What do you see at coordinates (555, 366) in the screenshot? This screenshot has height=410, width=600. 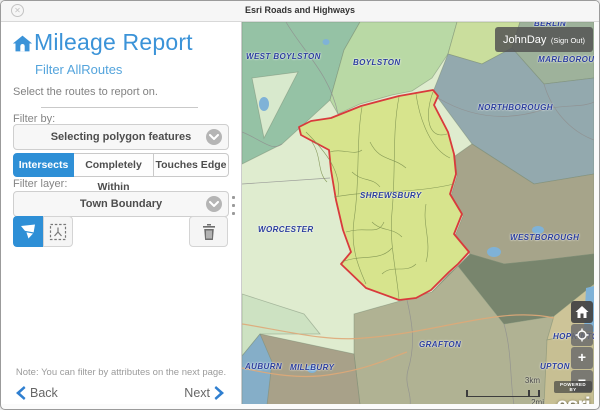 I see `town-label: UPTON` at bounding box center [555, 366].